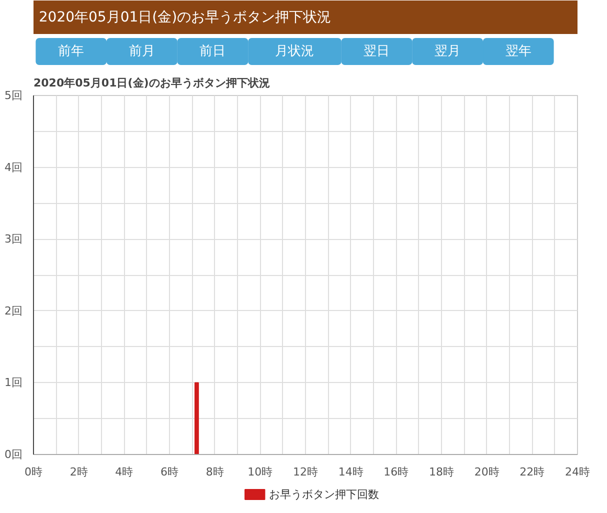  What do you see at coordinates (13, 454) in the screenshot?
I see `y-tick-label: 0回` at bounding box center [13, 454].